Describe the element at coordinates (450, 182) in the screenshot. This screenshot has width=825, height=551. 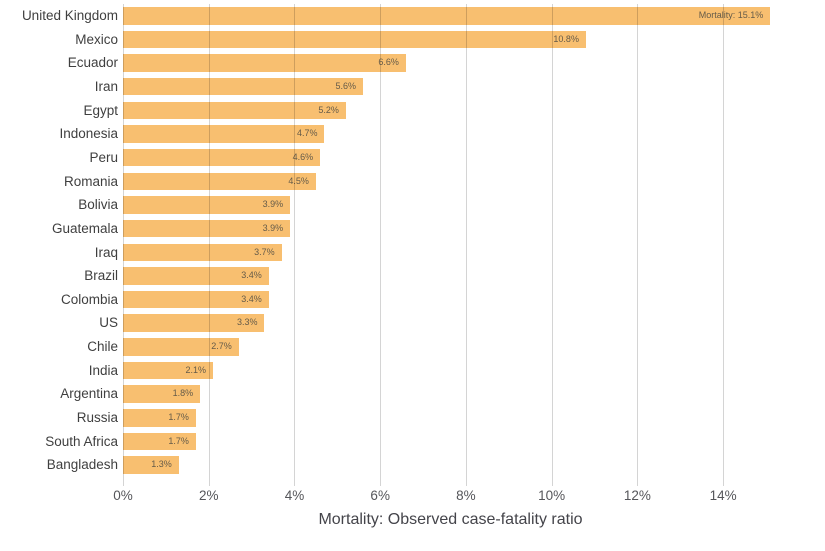
I see `bar-row: 4.5%` at that location.